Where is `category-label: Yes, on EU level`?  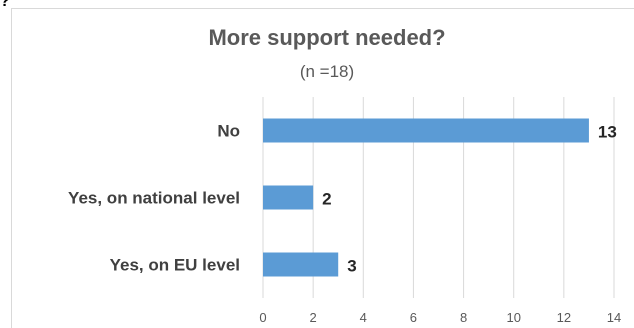 category-label: Yes, on EU level is located at coordinates (175, 265).